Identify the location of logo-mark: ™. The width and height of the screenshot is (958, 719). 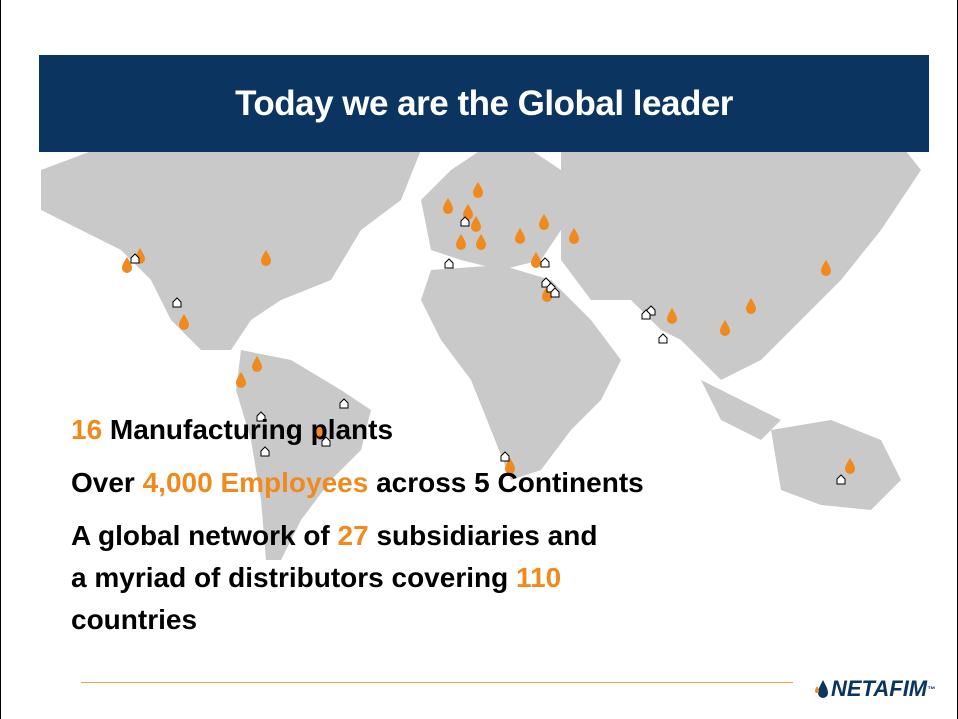
(931, 689).